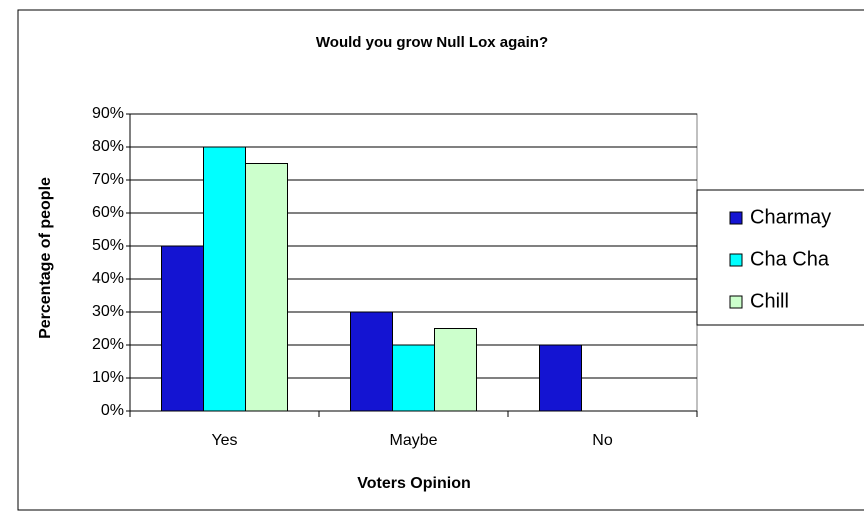 This screenshot has height=520, width=864. I want to click on y-tick-label: 60%, so click(108, 212).